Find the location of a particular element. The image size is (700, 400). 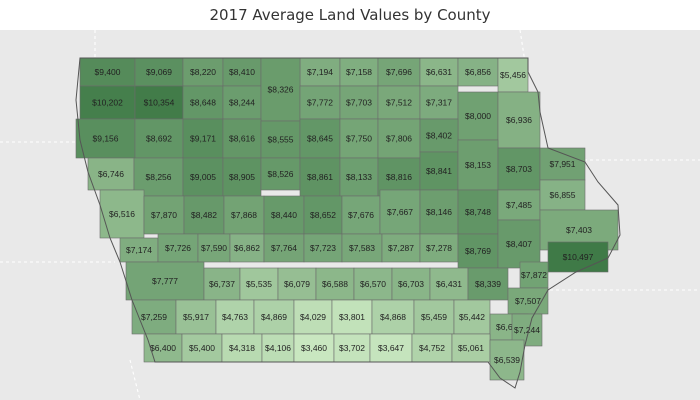

county-r2c5 is located at coordinates (280, 89).